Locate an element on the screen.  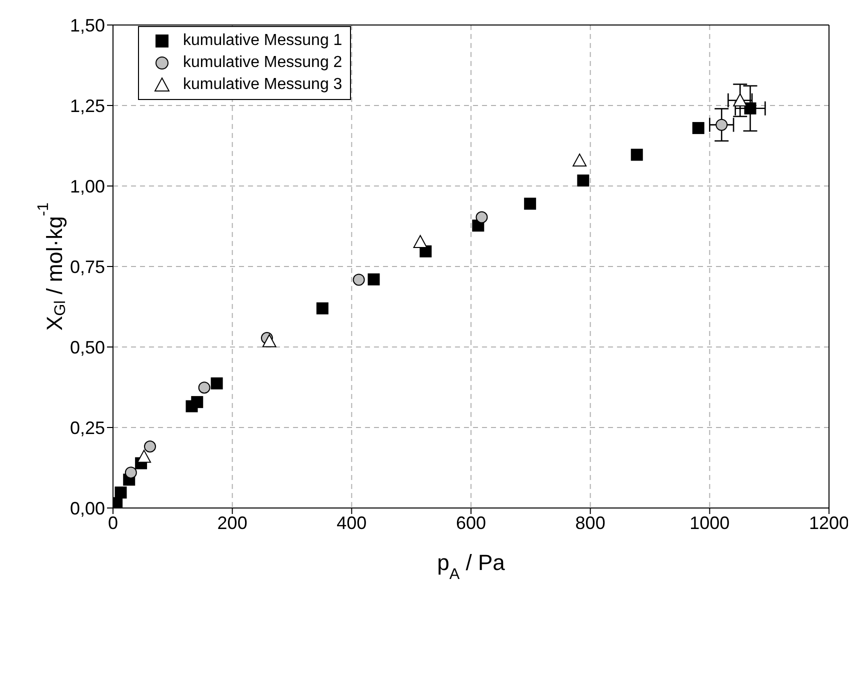
y-tick-label: 1,25 is located at coordinates (87, 106).